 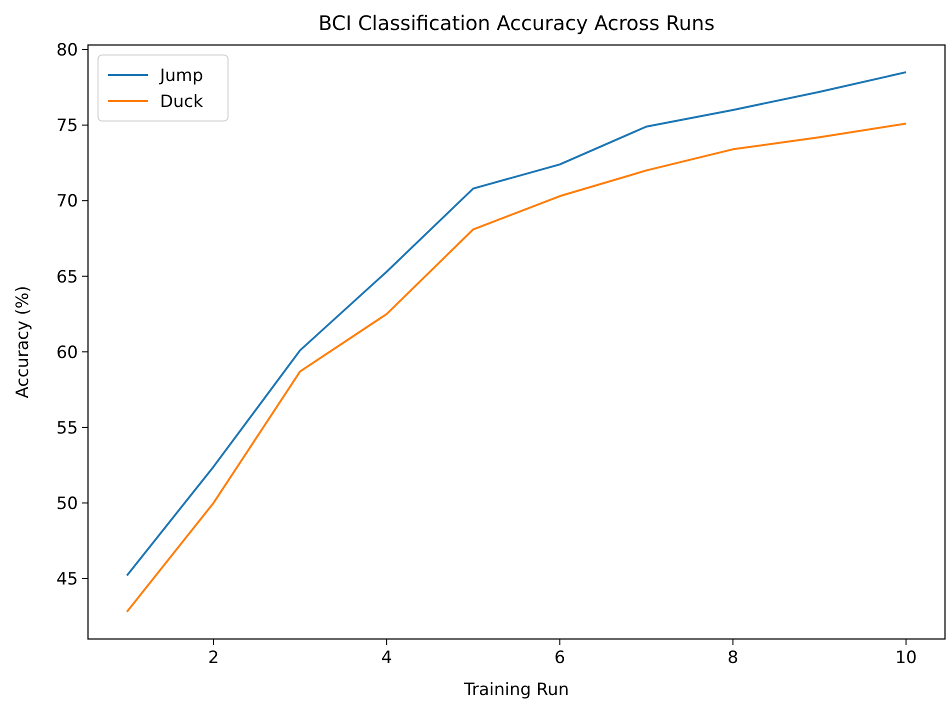 What do you see at coordinates (181, 76) in the screenshot?
I see `legend-label: Jump` at bounding box center [181, 76].